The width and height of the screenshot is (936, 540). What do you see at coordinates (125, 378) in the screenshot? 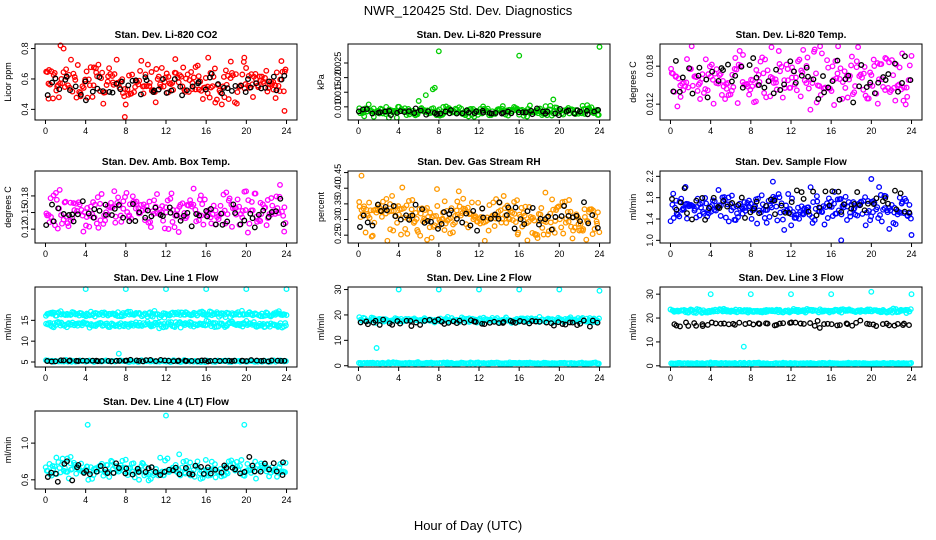
I see `x-tick-label: 8` at bounding box center [125, 378].